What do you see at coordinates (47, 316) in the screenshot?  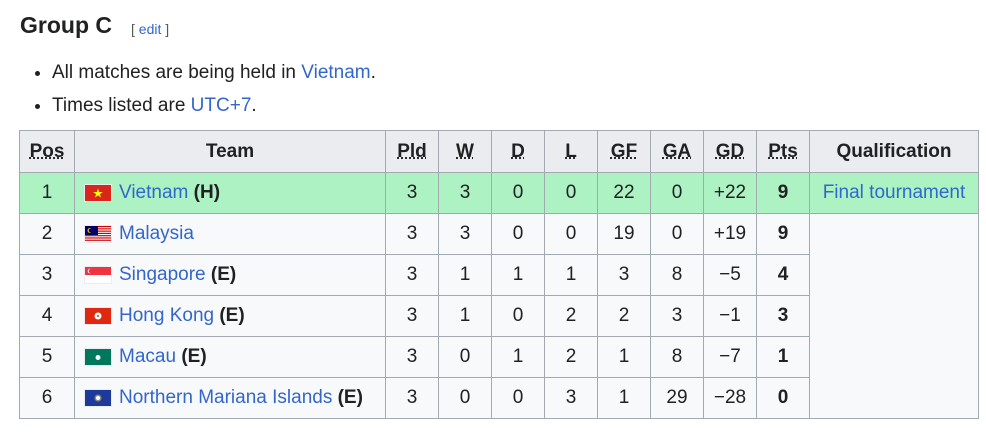 I see `pos-cell: 4` at bounding box center [47, 316].